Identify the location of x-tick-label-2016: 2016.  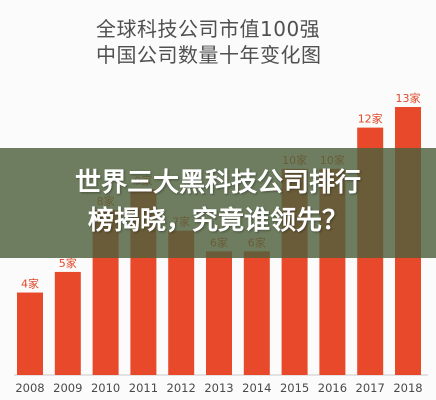
(332, 388).